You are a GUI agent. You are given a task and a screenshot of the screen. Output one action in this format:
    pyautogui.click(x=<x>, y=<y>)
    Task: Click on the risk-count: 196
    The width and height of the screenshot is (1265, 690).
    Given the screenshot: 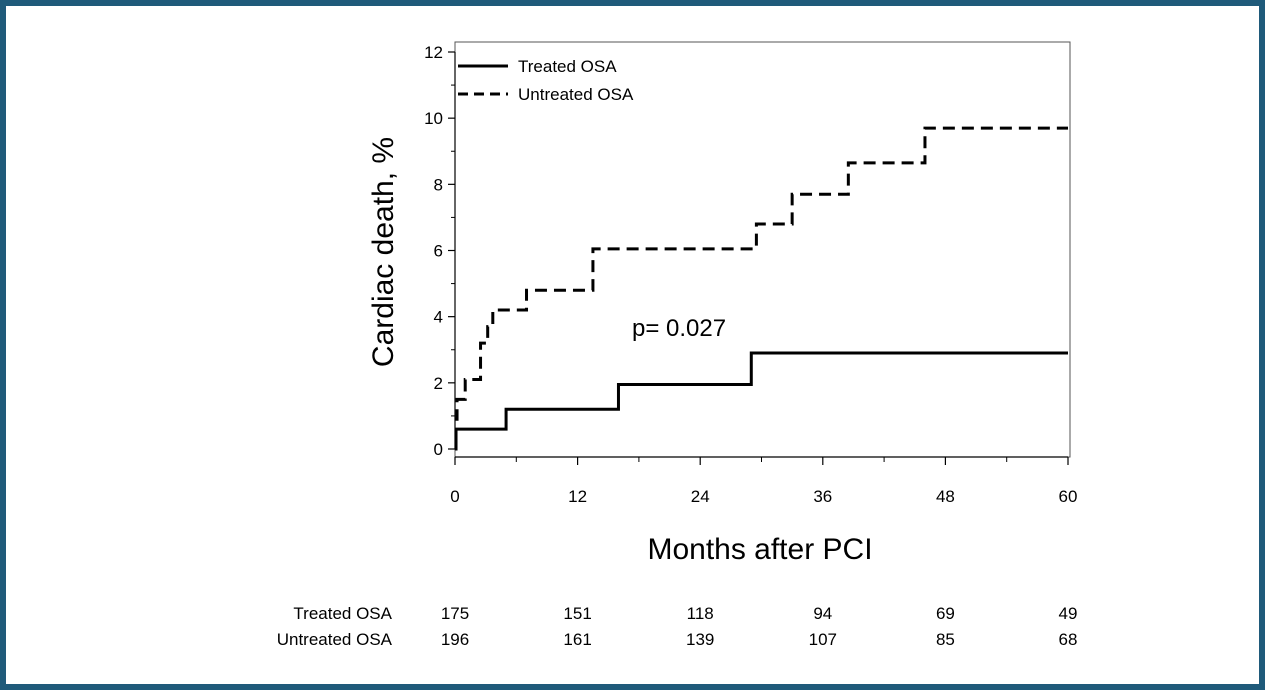 What is the action you would take?
    pyautogui.click(x=455, y=639)
    